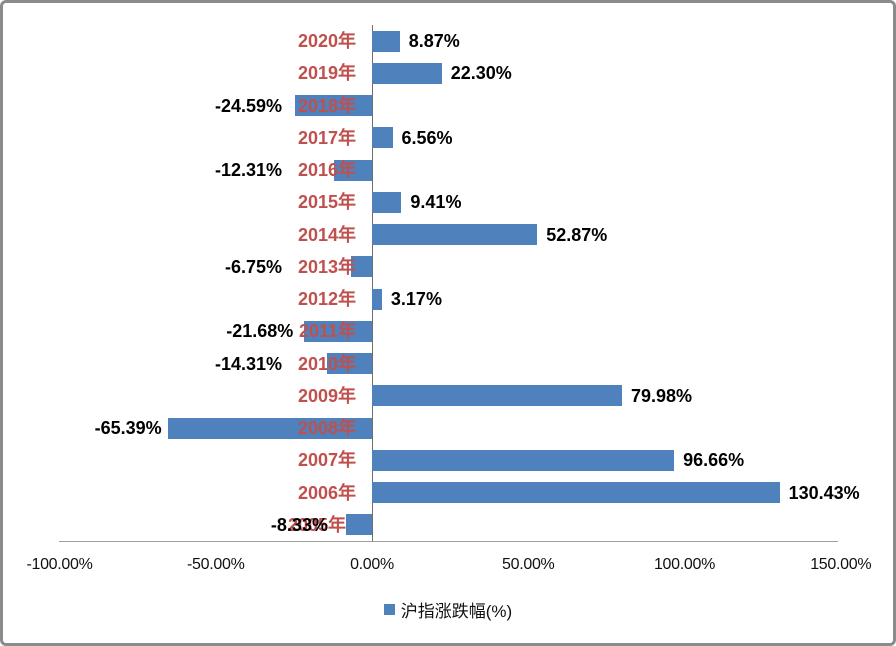 This screenshot has height=646, width=896. I want to click on value-label: -65.39%, so click(128, 428).